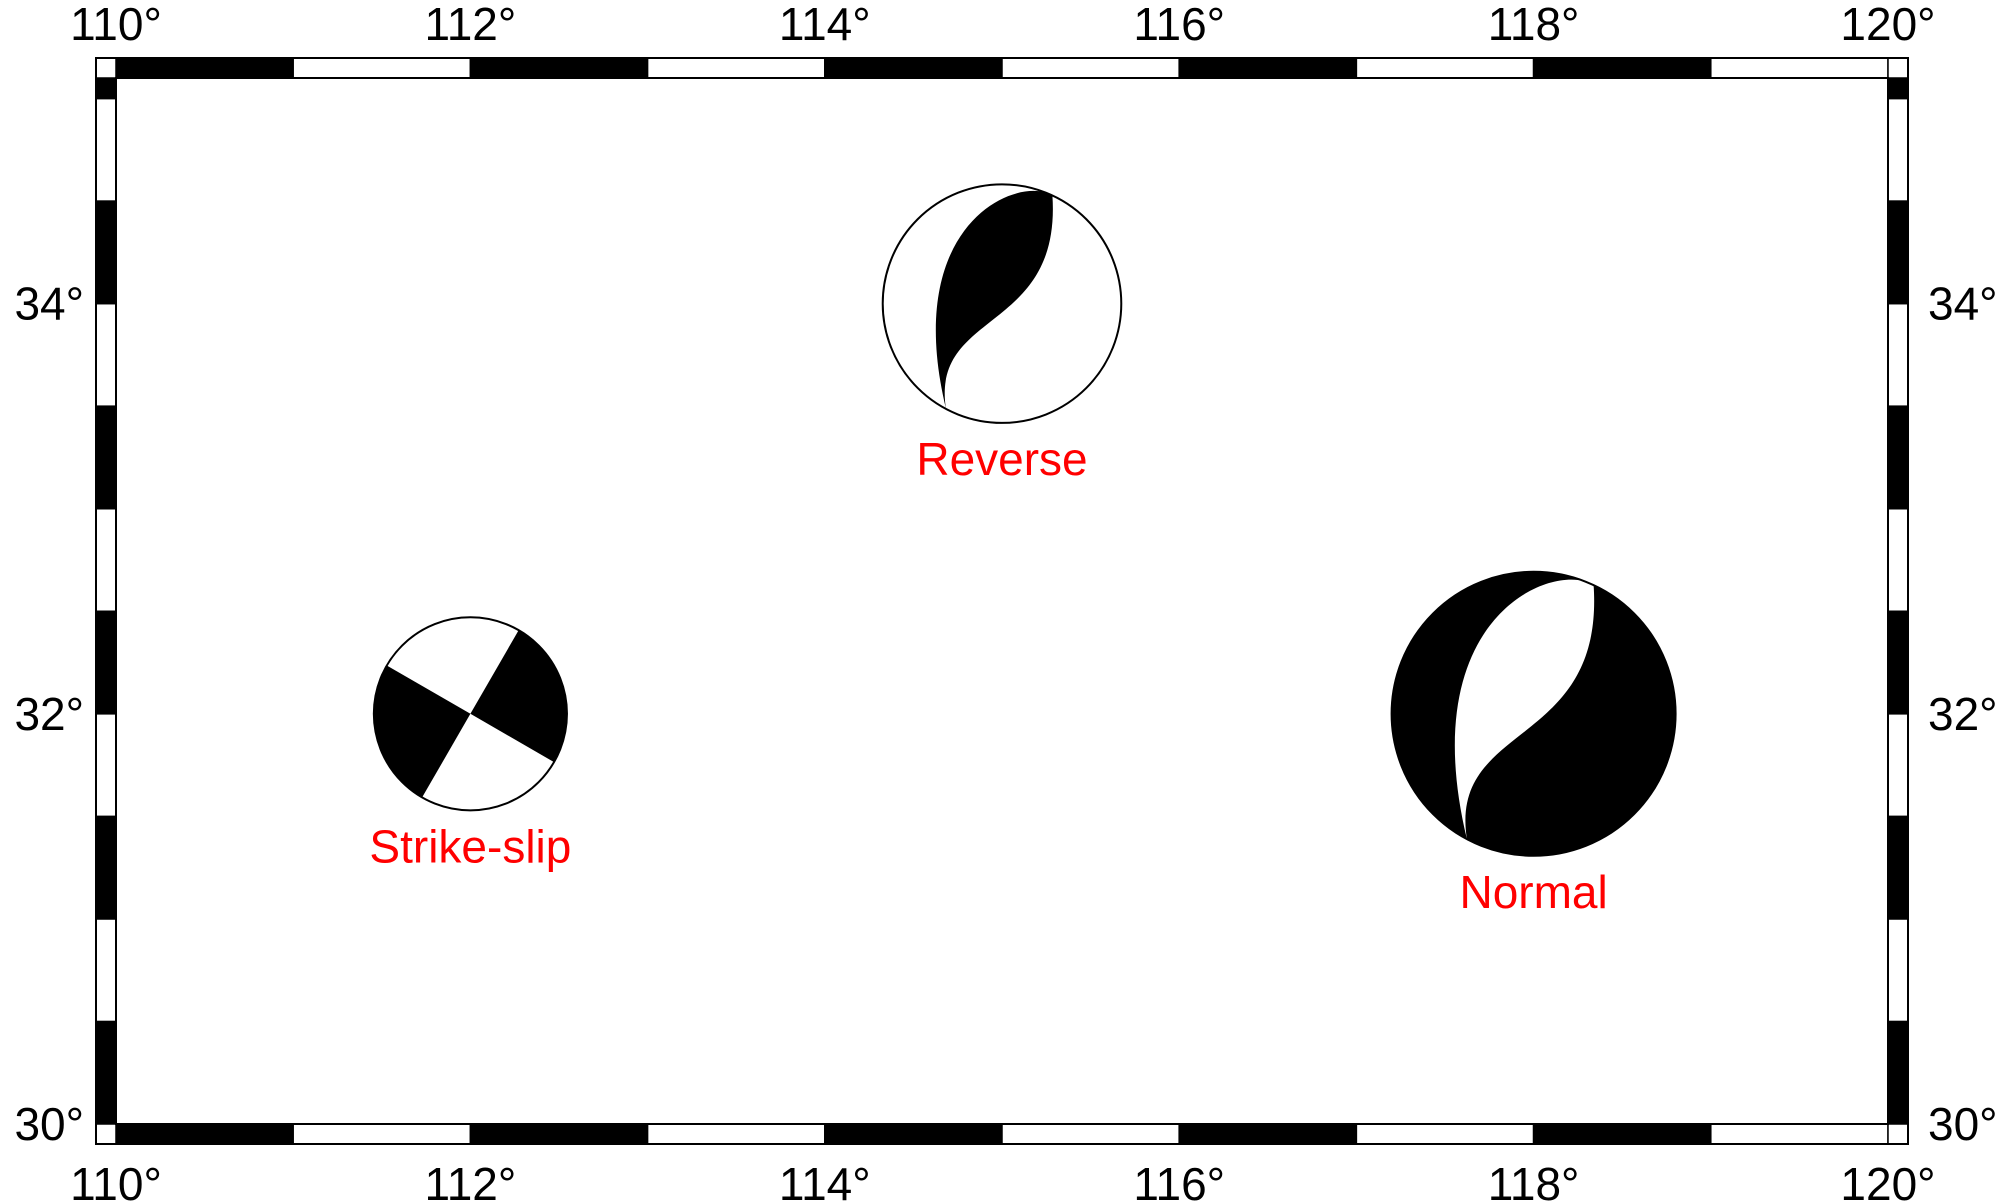 The width and height of the screenshot is (2003, 1203). I want to click on lon-tick-label-top: 110°, so click(116, 25).